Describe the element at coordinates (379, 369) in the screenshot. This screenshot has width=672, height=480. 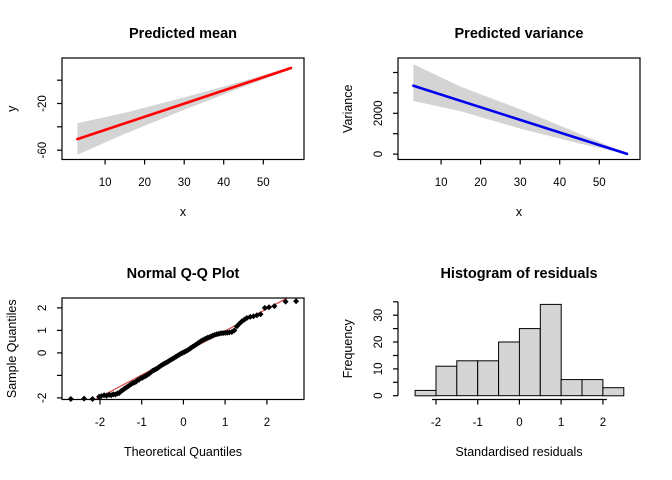
I see `y-tick-label: 10` at that location.